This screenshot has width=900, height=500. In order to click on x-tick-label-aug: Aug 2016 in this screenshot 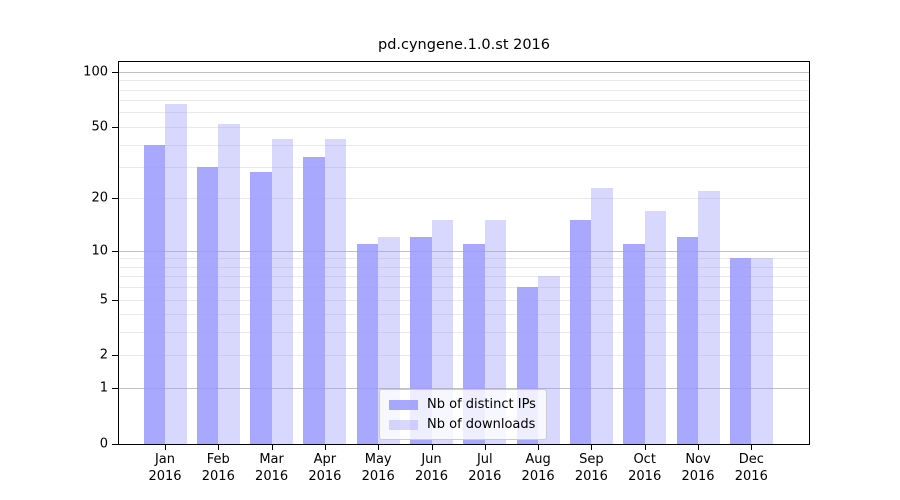, I will do `click(538, 468)`.